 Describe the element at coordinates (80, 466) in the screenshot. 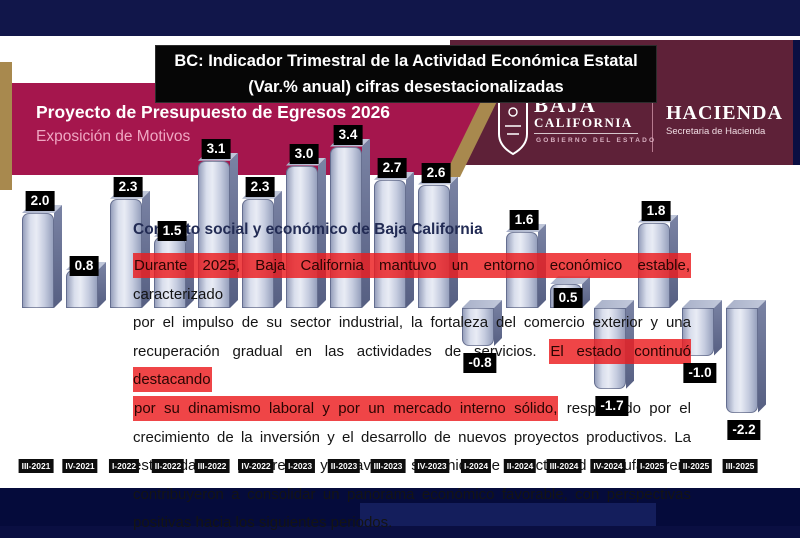

I see `x-axis-tick-label: IV-2021` at that location.